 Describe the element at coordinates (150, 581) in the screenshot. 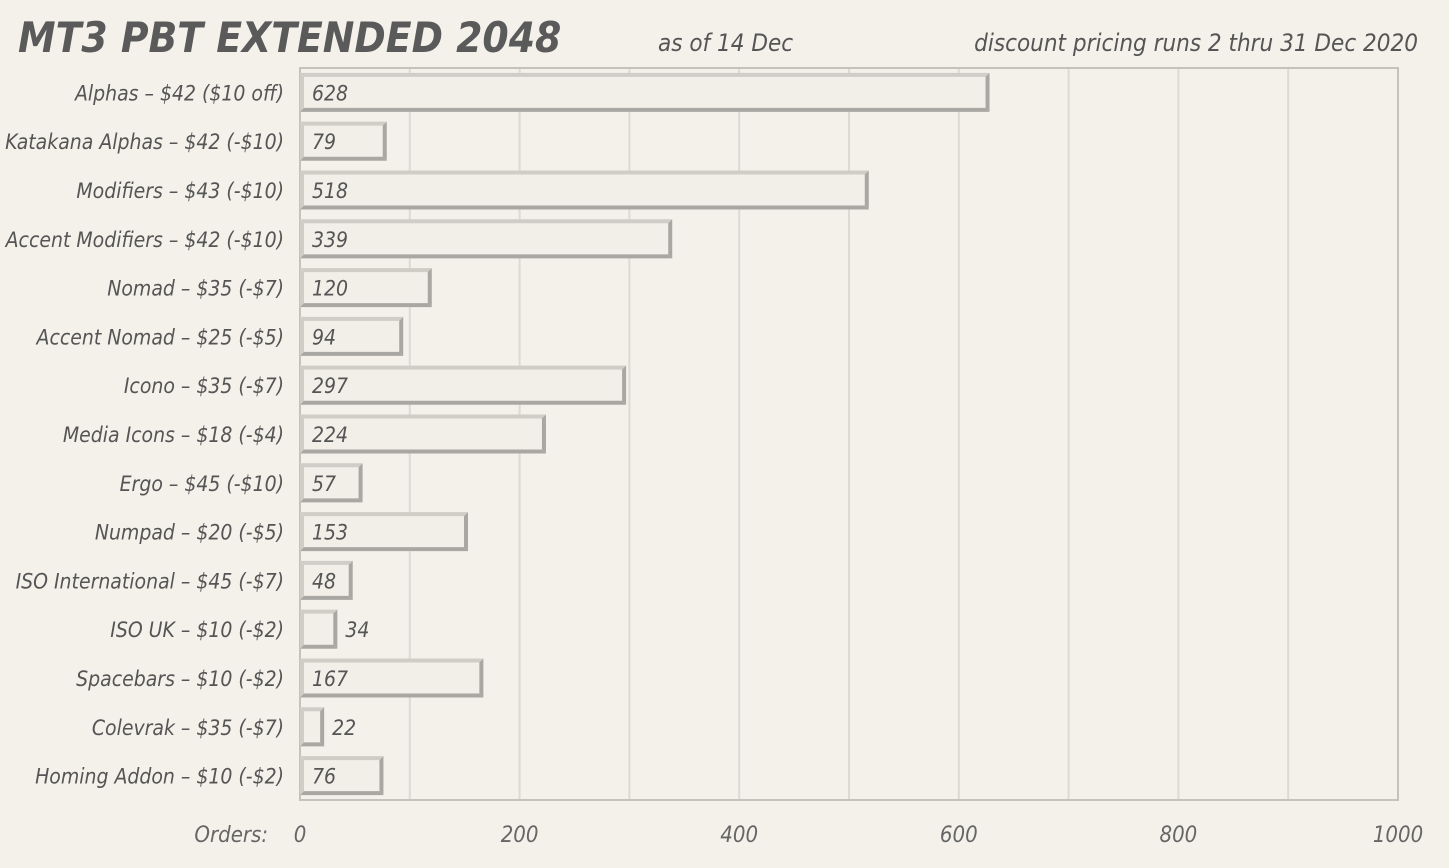

I see `category-label: ISO International – $45 (-$7)` at that location.